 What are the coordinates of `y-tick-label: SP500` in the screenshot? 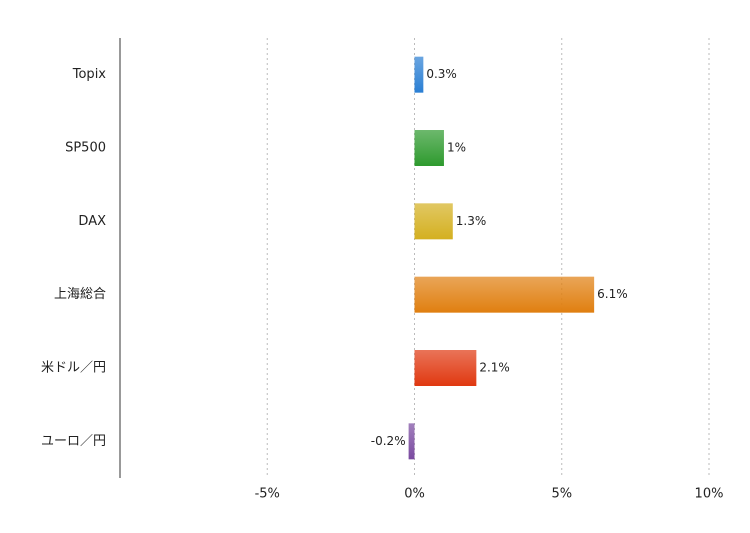 It's located at (85, 148).